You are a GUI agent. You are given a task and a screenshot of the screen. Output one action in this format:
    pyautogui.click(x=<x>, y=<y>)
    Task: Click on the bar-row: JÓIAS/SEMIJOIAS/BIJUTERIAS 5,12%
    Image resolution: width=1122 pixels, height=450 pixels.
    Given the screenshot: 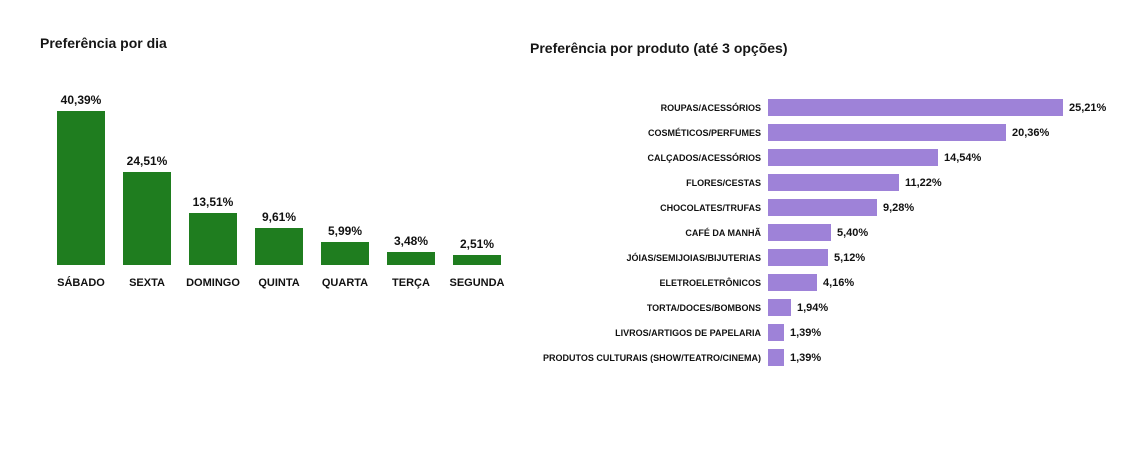 What is the action you would take?
    pyautogui.click(x=815, y=257)
    